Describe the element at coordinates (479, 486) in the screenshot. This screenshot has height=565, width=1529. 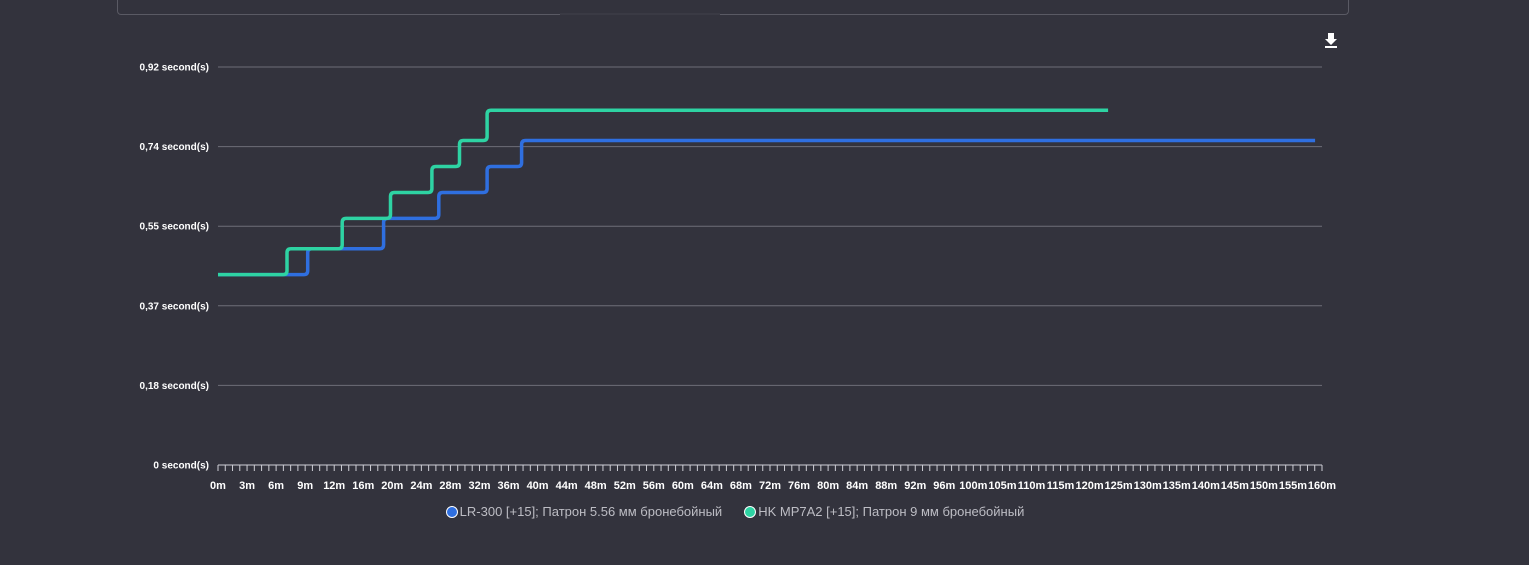
I see `x-tick-label: 32m` at that location.